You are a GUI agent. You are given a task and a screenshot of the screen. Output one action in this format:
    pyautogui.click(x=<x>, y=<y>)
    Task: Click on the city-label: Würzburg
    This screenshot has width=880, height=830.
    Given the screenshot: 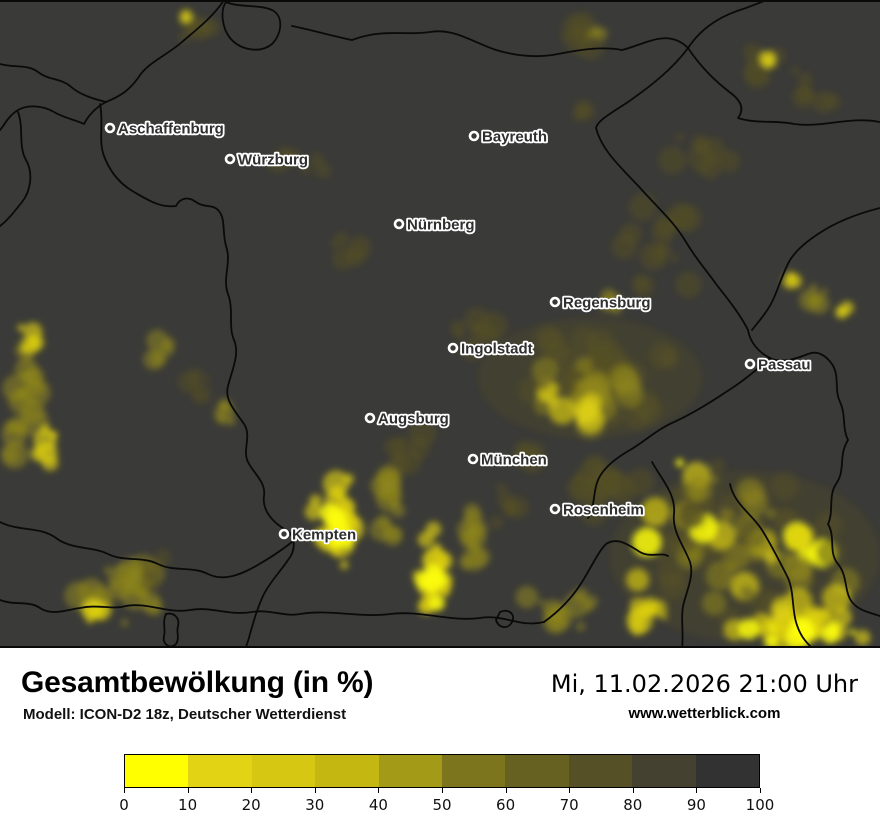 What is the action you would take?
    pyautogui.click(x=273, y=160)
    